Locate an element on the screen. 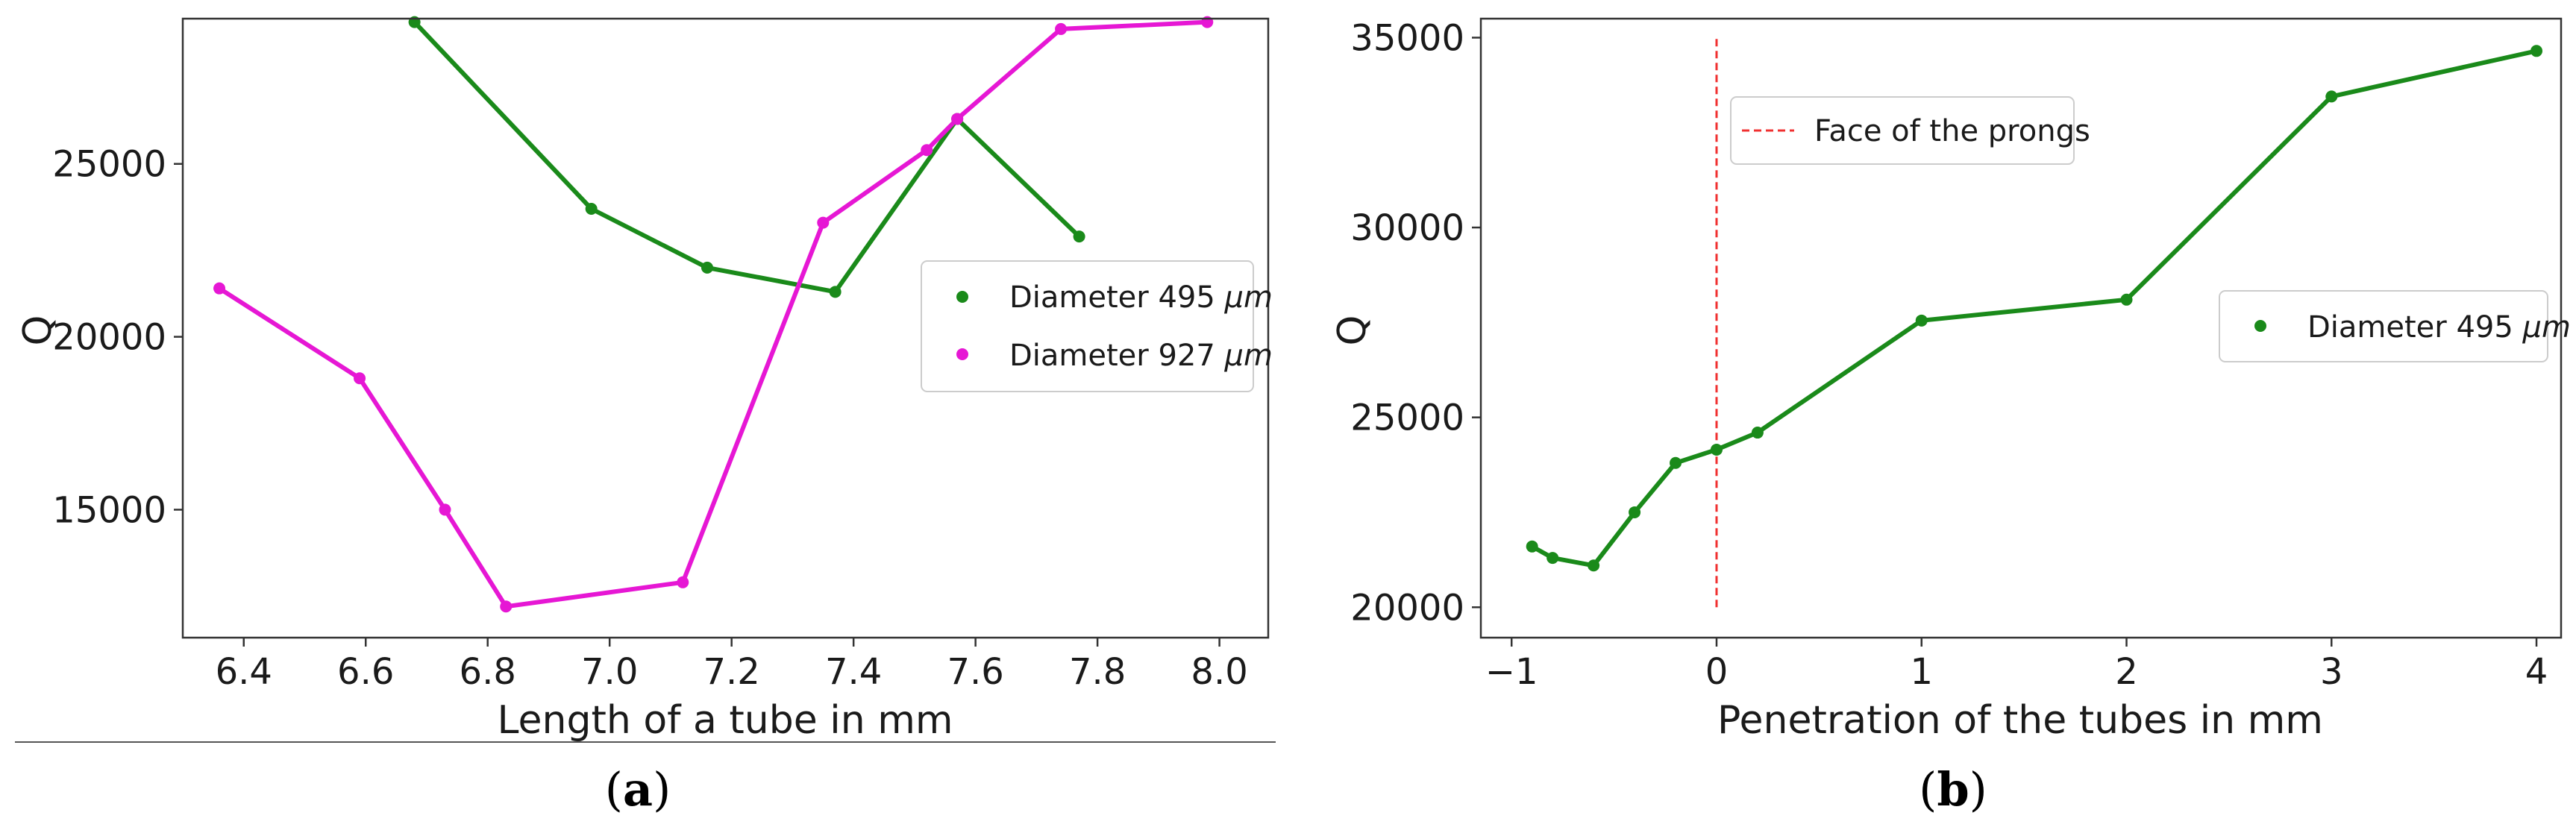  chart-b-annotation-legend-label: Face of the prongs is located at coordinates (1952, 131).